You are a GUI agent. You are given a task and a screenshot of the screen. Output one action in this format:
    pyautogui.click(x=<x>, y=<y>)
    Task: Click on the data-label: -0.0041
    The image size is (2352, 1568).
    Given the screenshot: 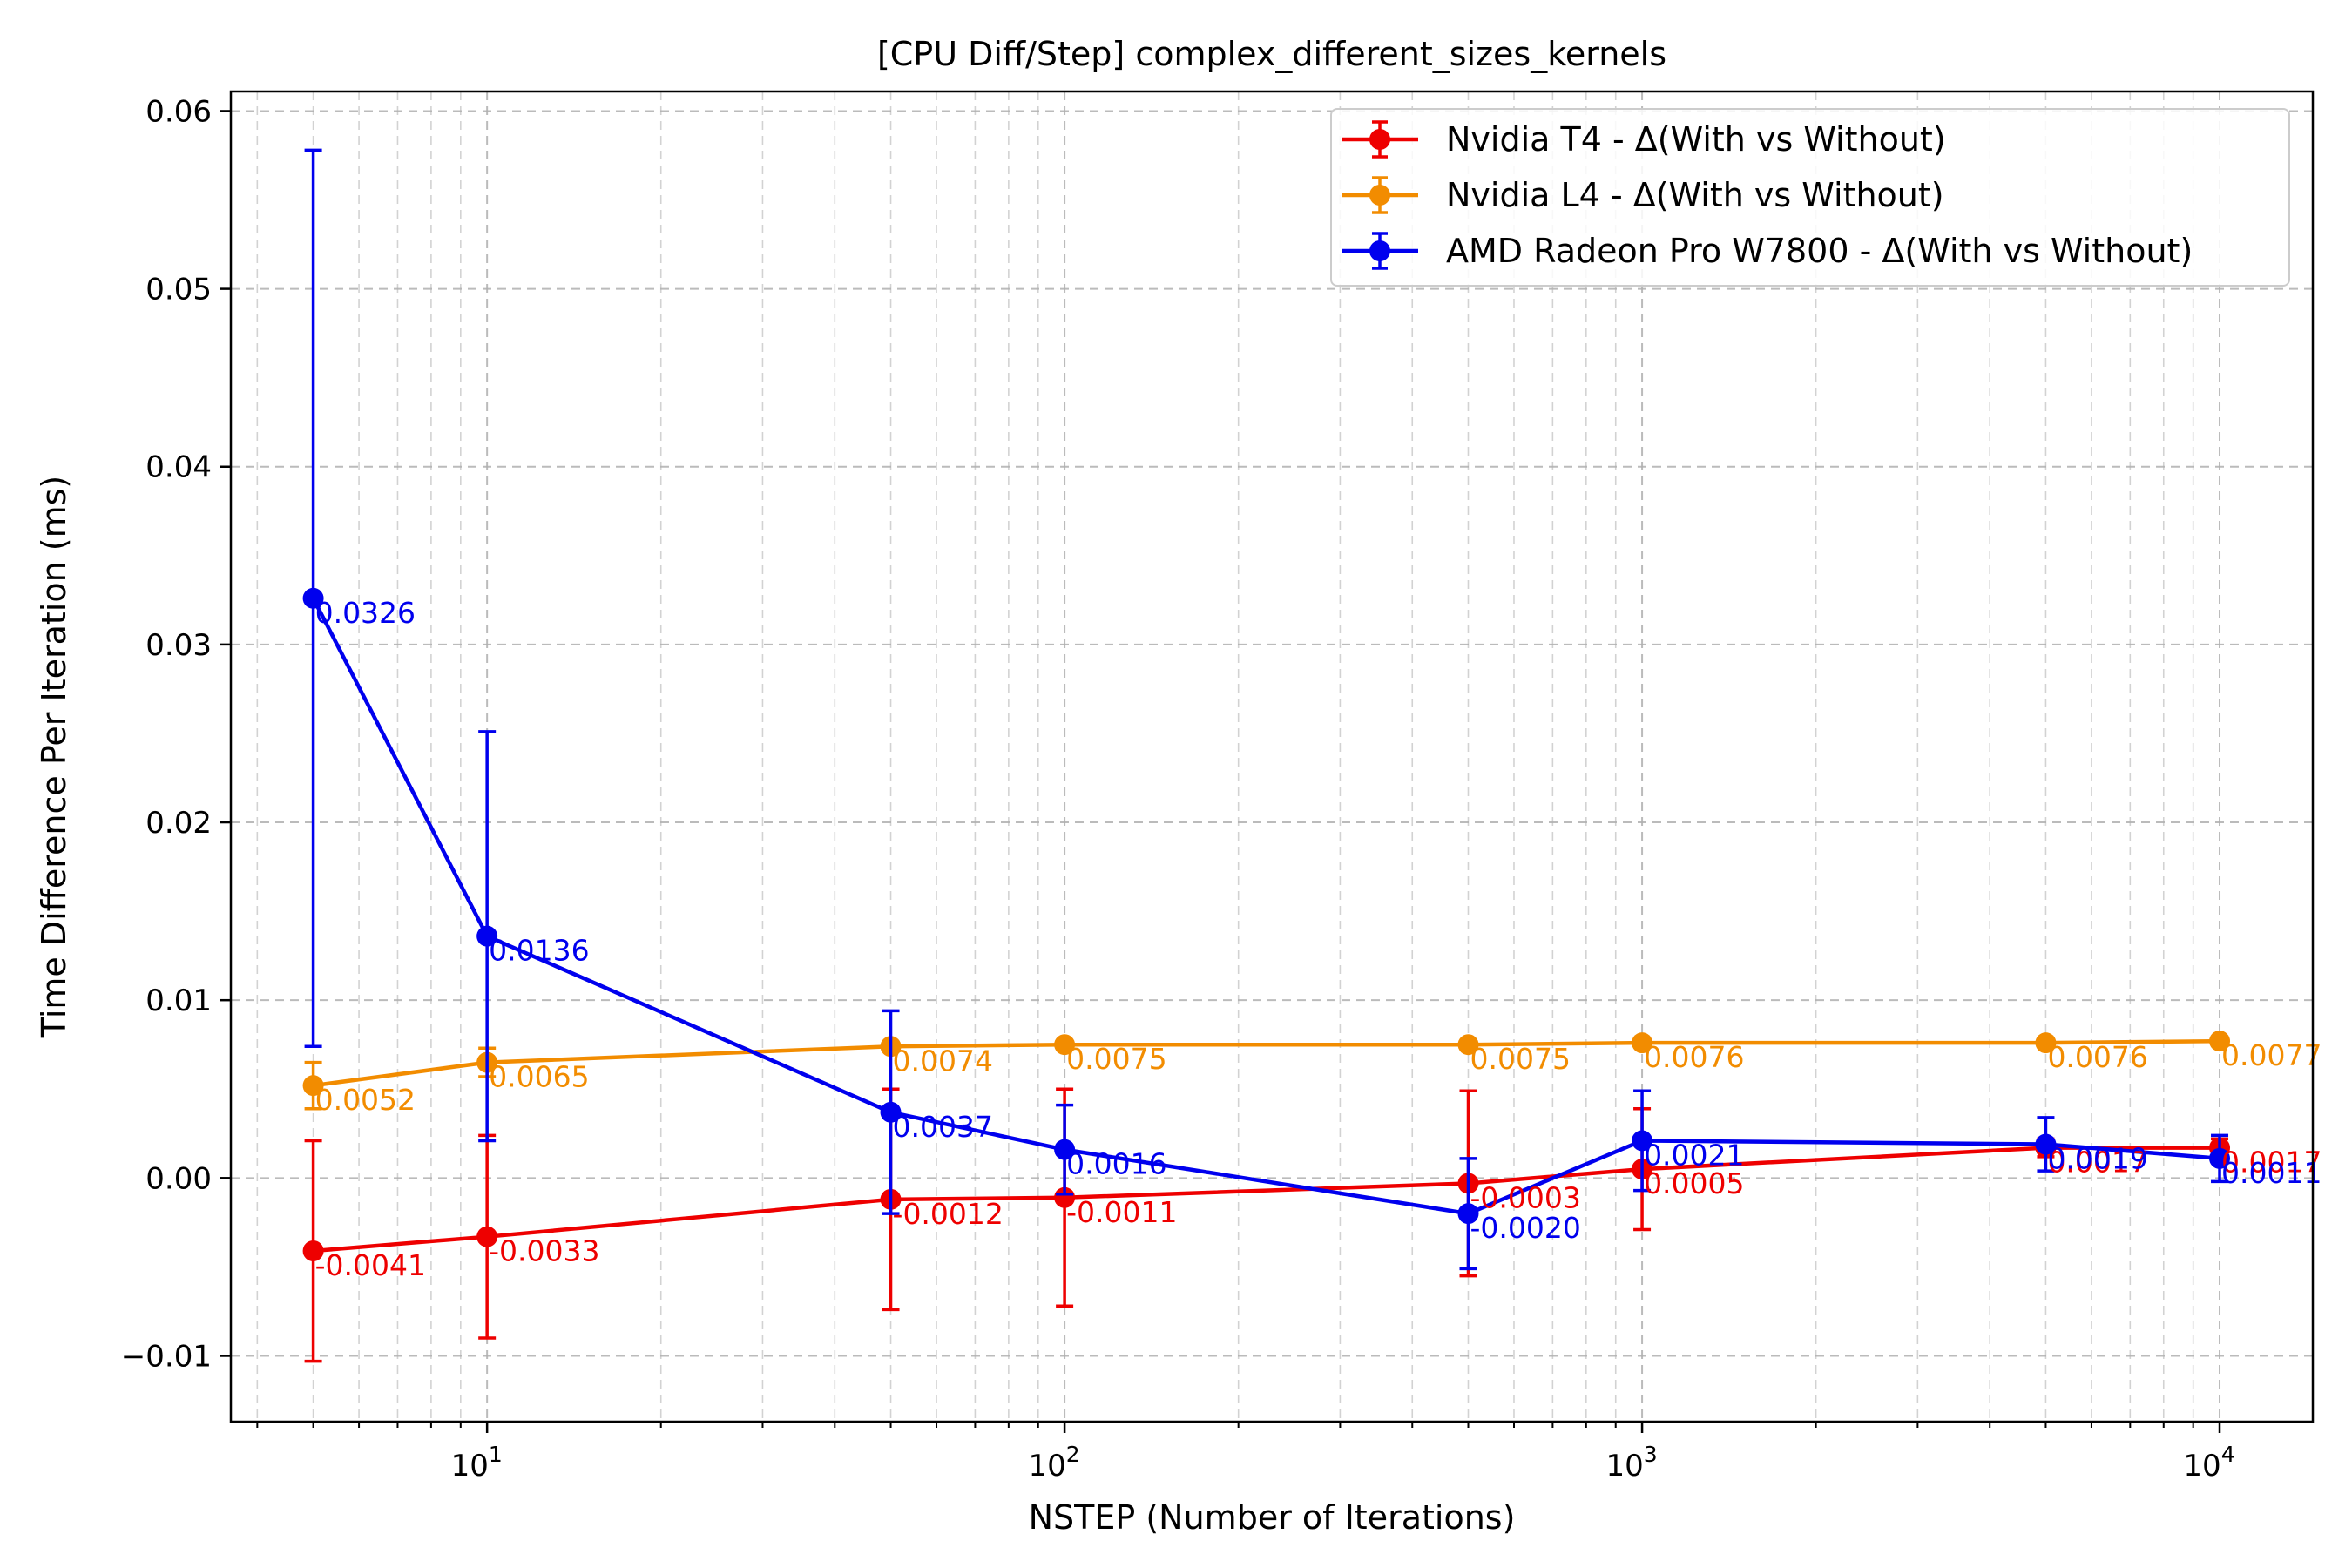 What is the action you would take?
    pyautogui.click(x=370, y=1265)
    